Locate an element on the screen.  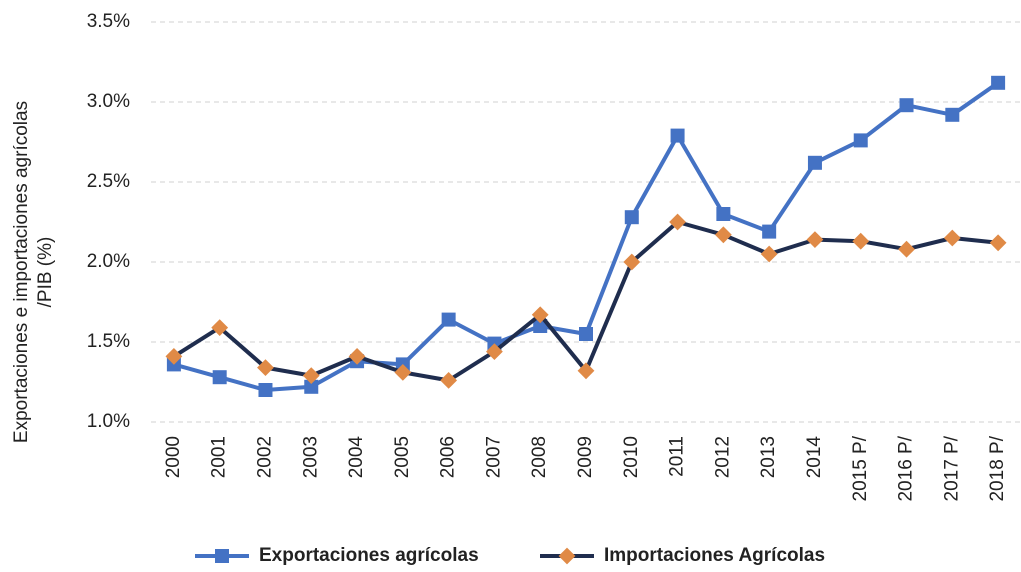
y-axis-label: /PIB (%) is located at coordinates (45, 272).